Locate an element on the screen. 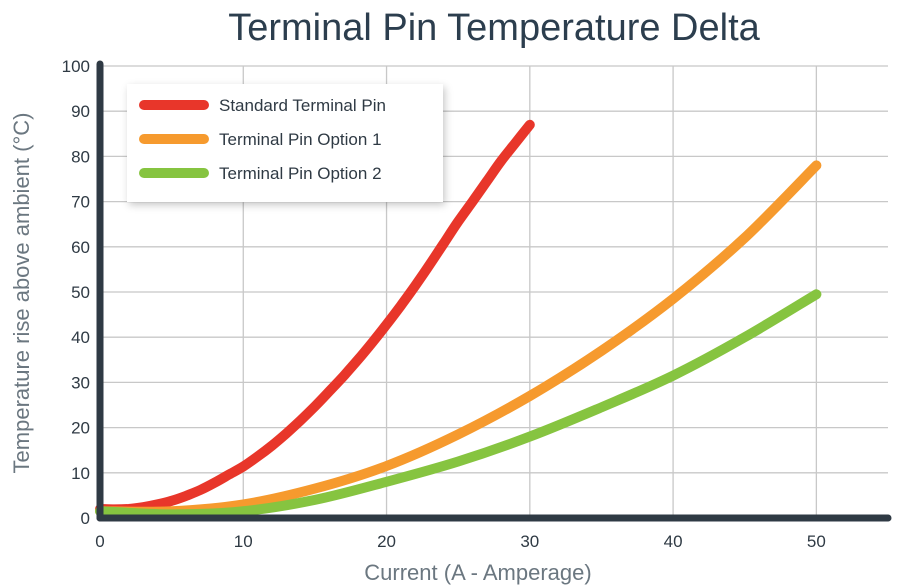 The image size is (897, 587). y-tick-label: 10 is located at coordinates (80, 473).